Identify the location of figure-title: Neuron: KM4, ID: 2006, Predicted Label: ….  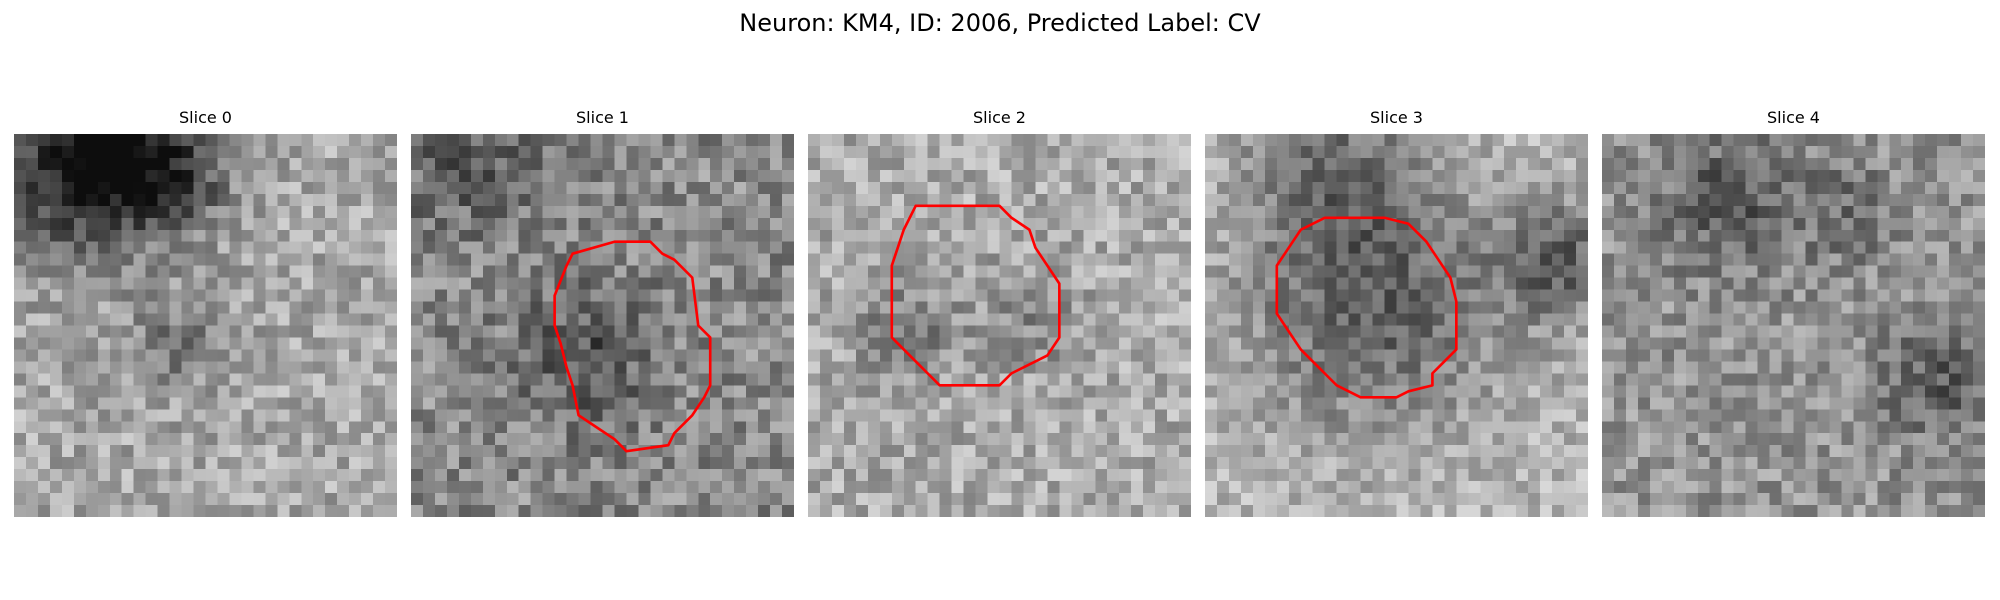
(1000, 23).